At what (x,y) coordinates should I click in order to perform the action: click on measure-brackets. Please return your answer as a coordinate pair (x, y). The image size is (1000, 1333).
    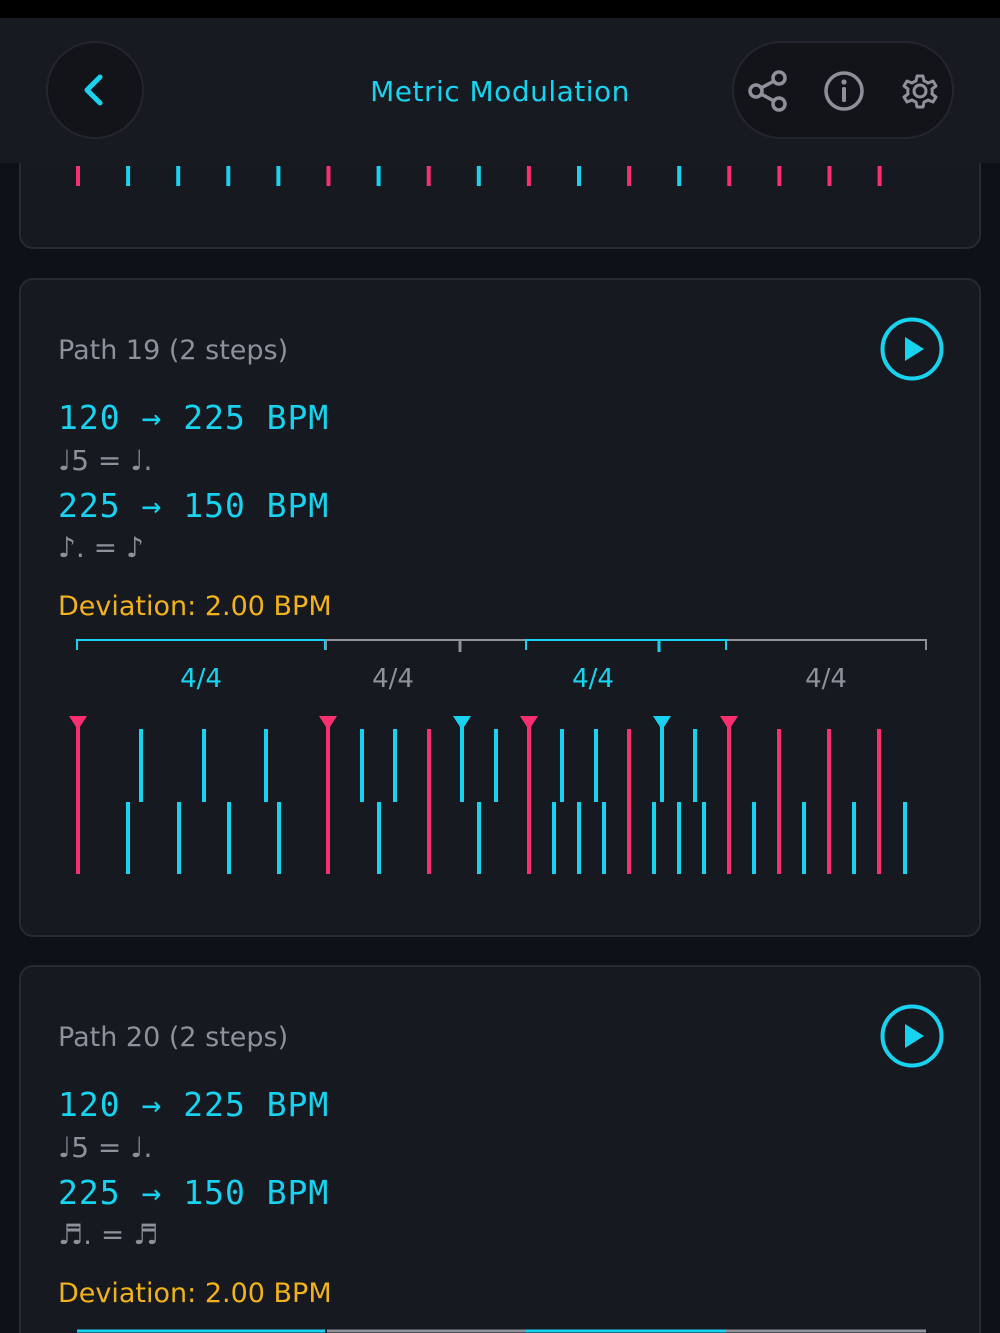
    Looking at the image, I should click on (501, 645).